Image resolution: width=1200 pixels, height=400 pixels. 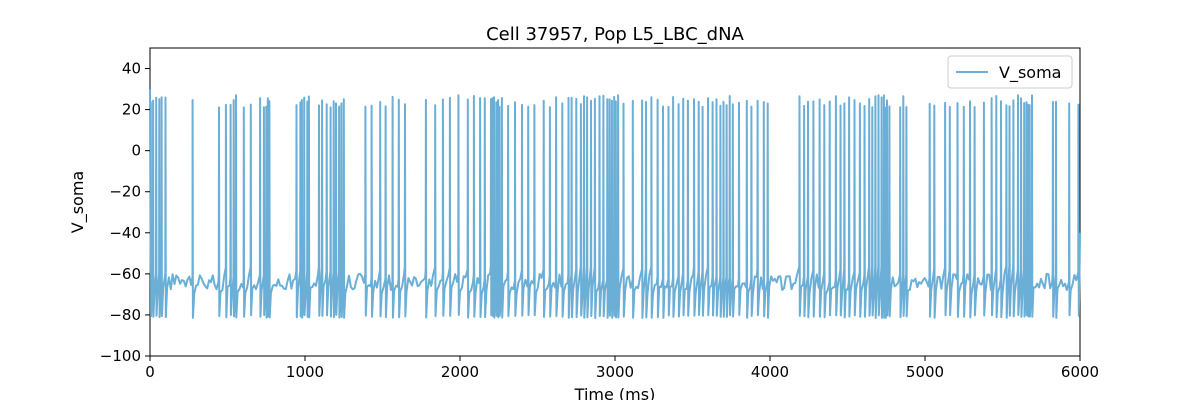 I want to click on y-tick-label: −20, so click(x=125, y=192).